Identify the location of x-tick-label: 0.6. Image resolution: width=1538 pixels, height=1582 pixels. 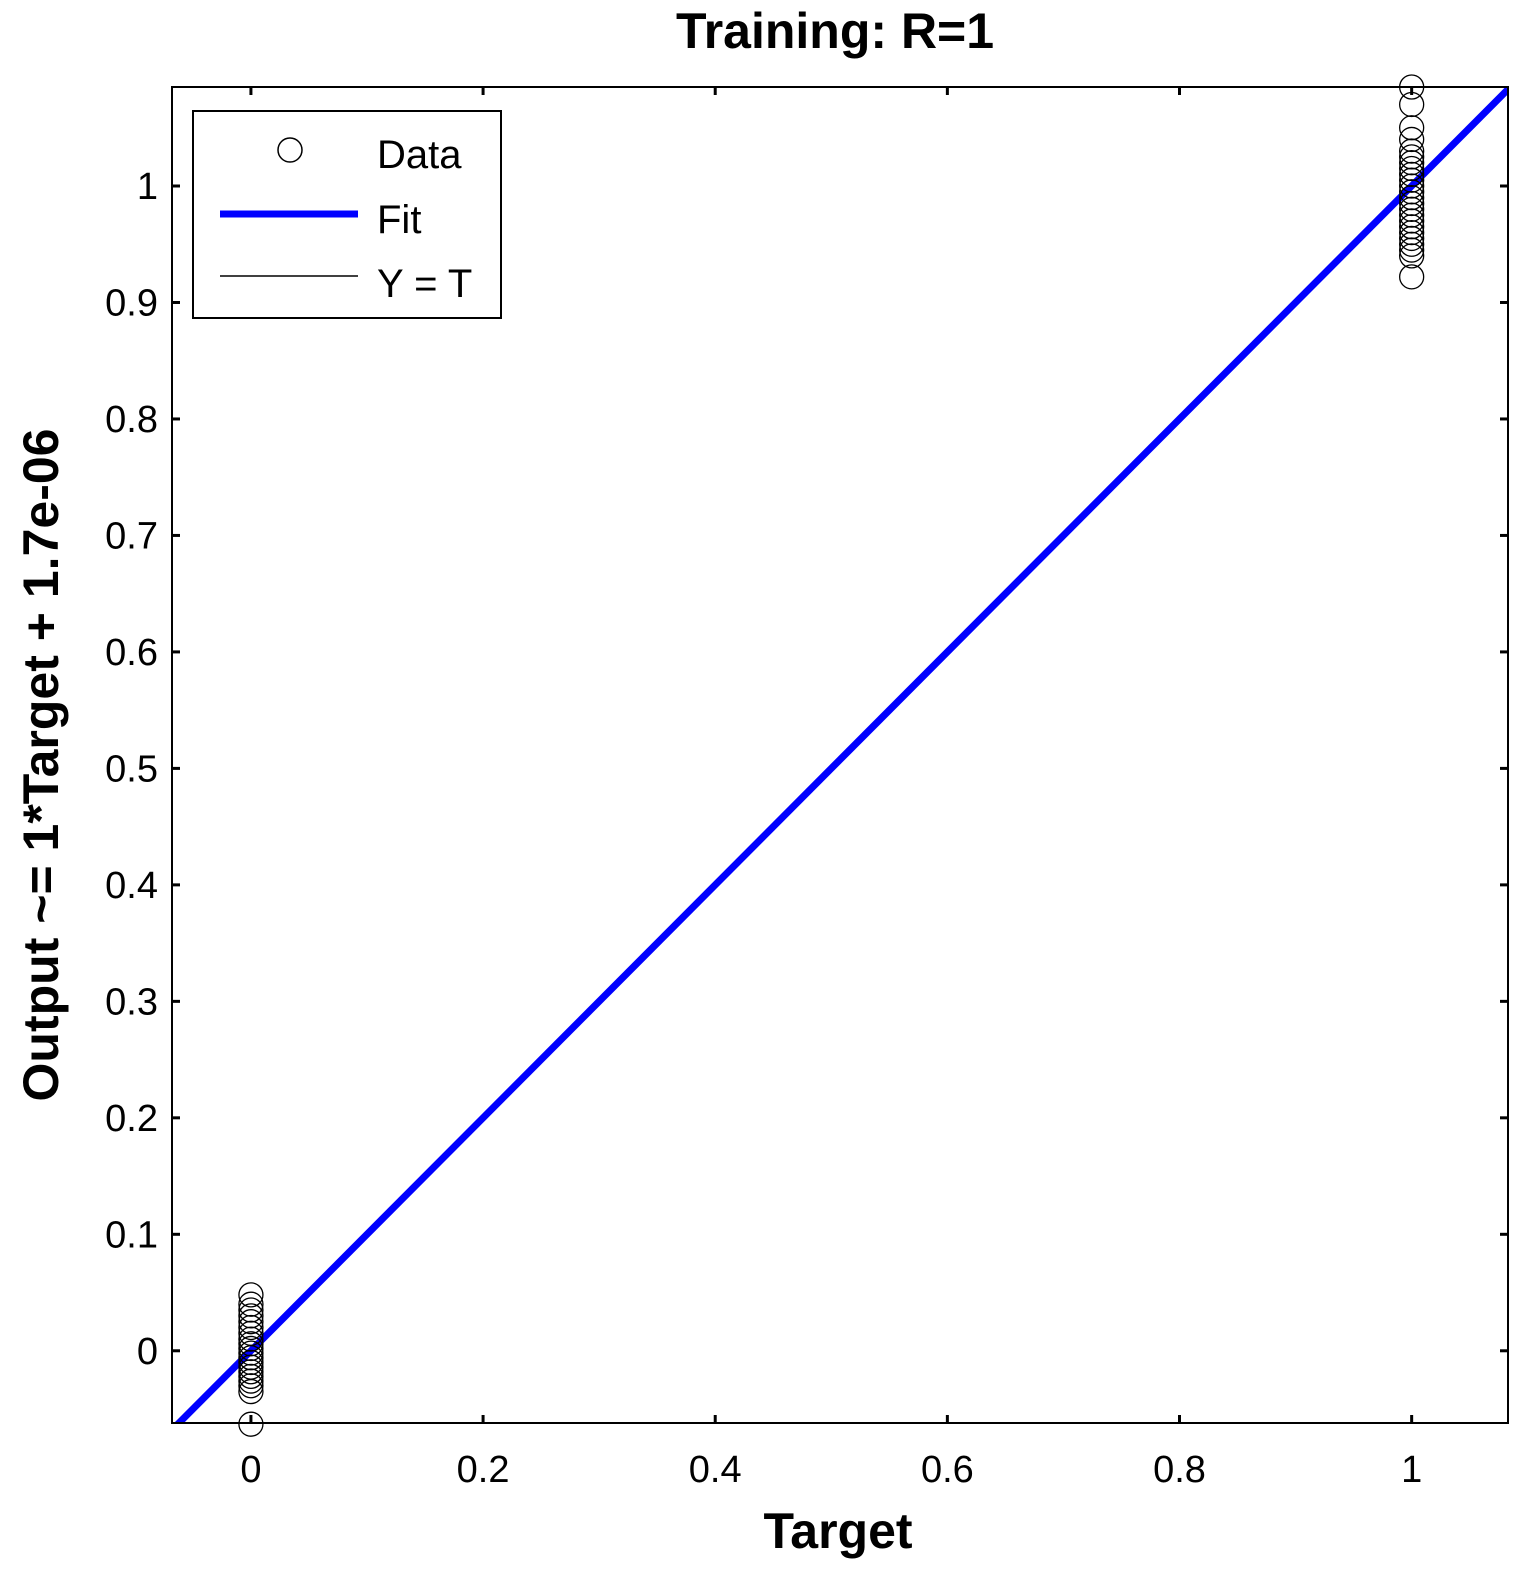
(947, 1470).